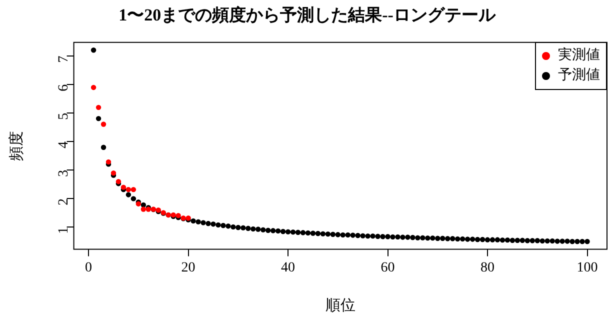 This screenshot has height=321, width=611. What do you see at coordinates (188, 268) in the screenshot?
I see `x-tick-label: 20` at bounding box center [188, 268].